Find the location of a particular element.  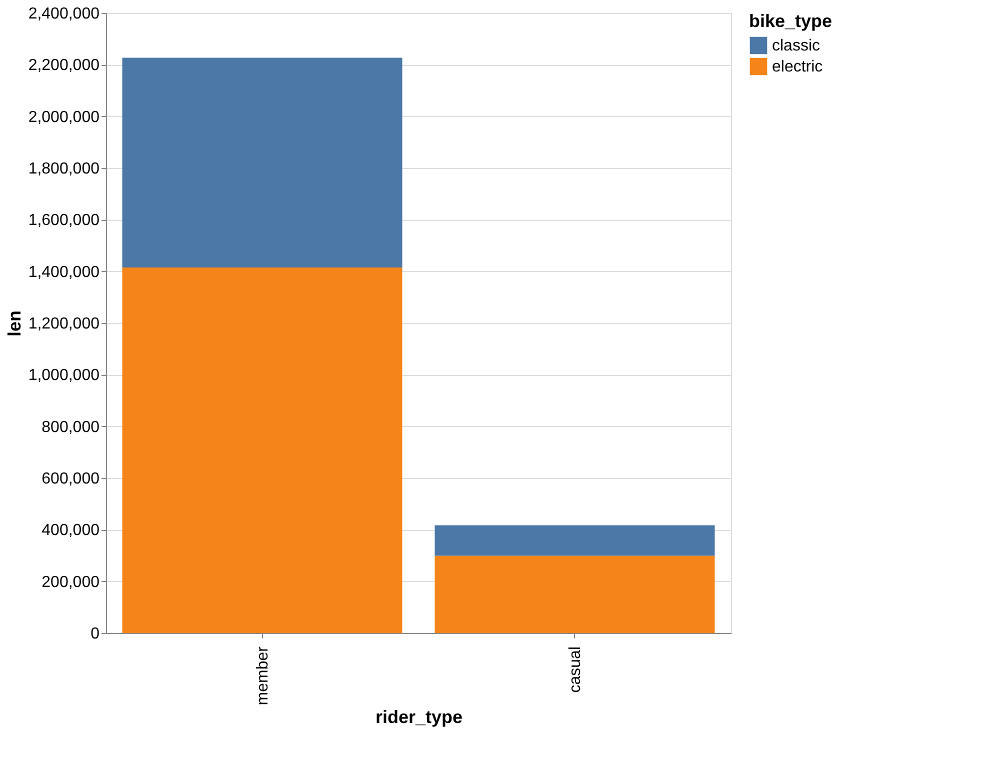

y-tick-label: 2,400,000 is located at coordinates (64, 14).